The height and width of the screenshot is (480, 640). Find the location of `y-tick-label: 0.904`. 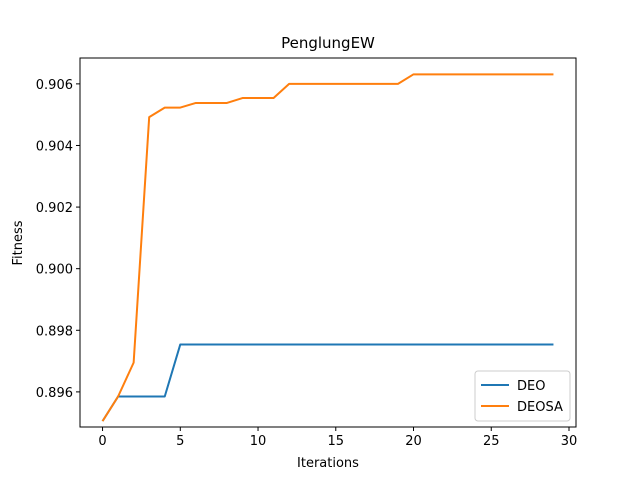

y-tick-label: 0.904 is located at coordinates (54, 146).